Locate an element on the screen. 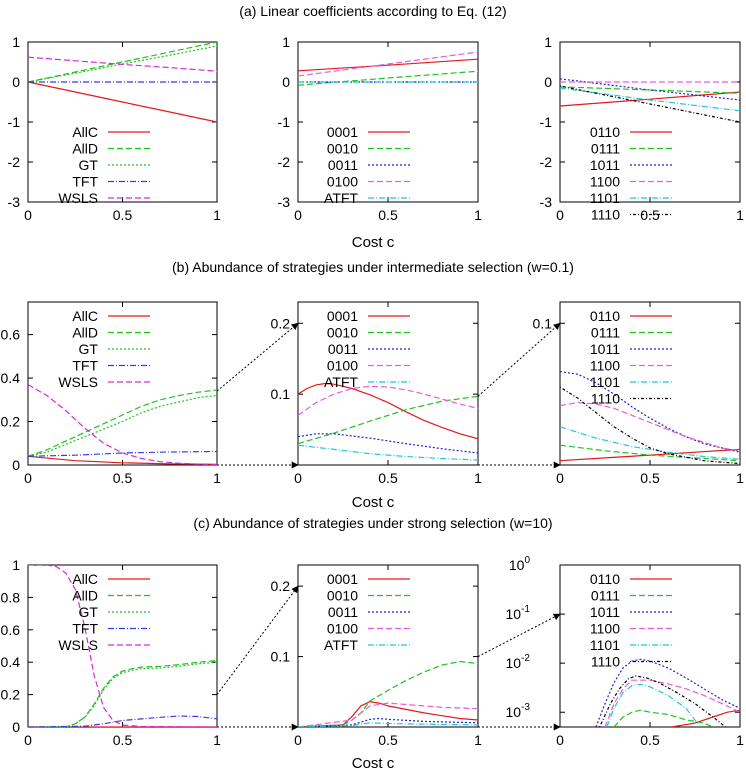 Image resolution: width=746 pixels, height=776 pixels. y-tick-label: 10⁻² is located at coordinates (518, 662).